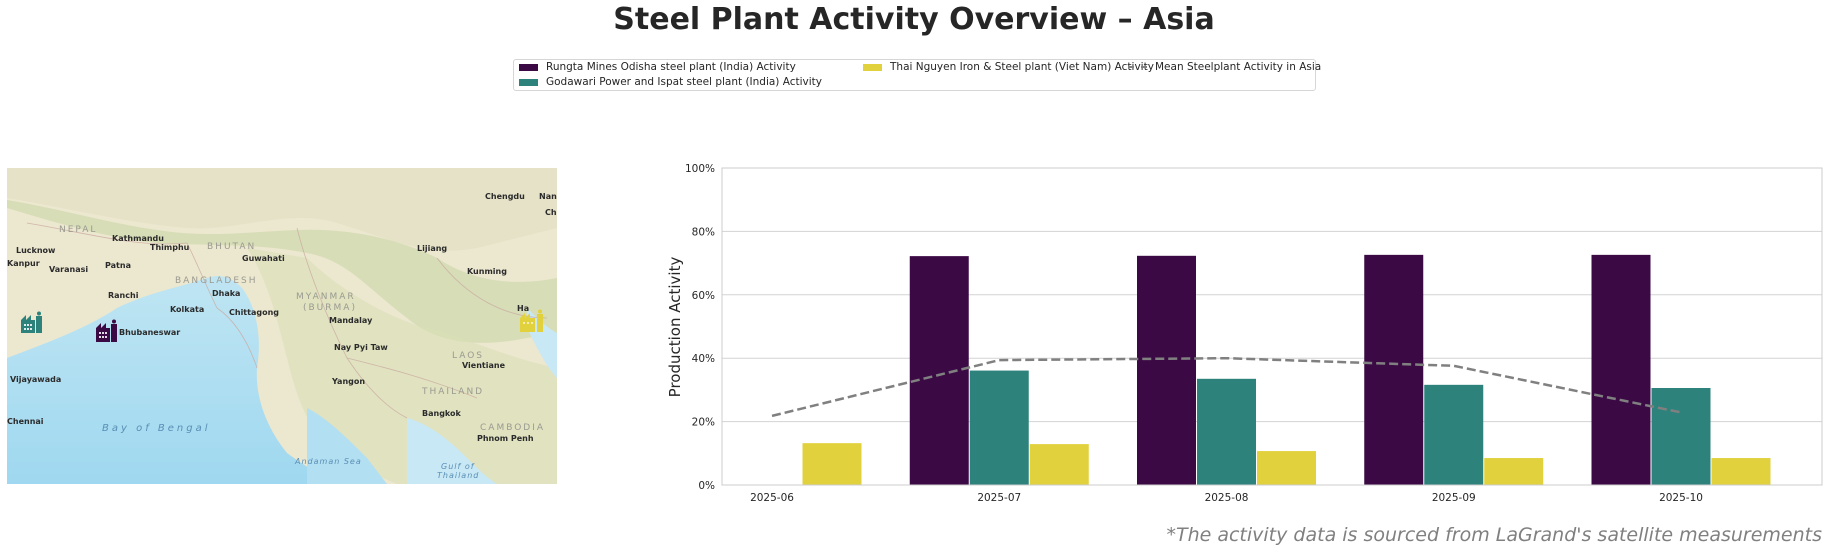 This screenshot has width=1828, height=554. What do you see at coordinates (1681, 498) in the screenshot?
I see `x-tick-label: 2025-10` at bounding box center [1681, 498].